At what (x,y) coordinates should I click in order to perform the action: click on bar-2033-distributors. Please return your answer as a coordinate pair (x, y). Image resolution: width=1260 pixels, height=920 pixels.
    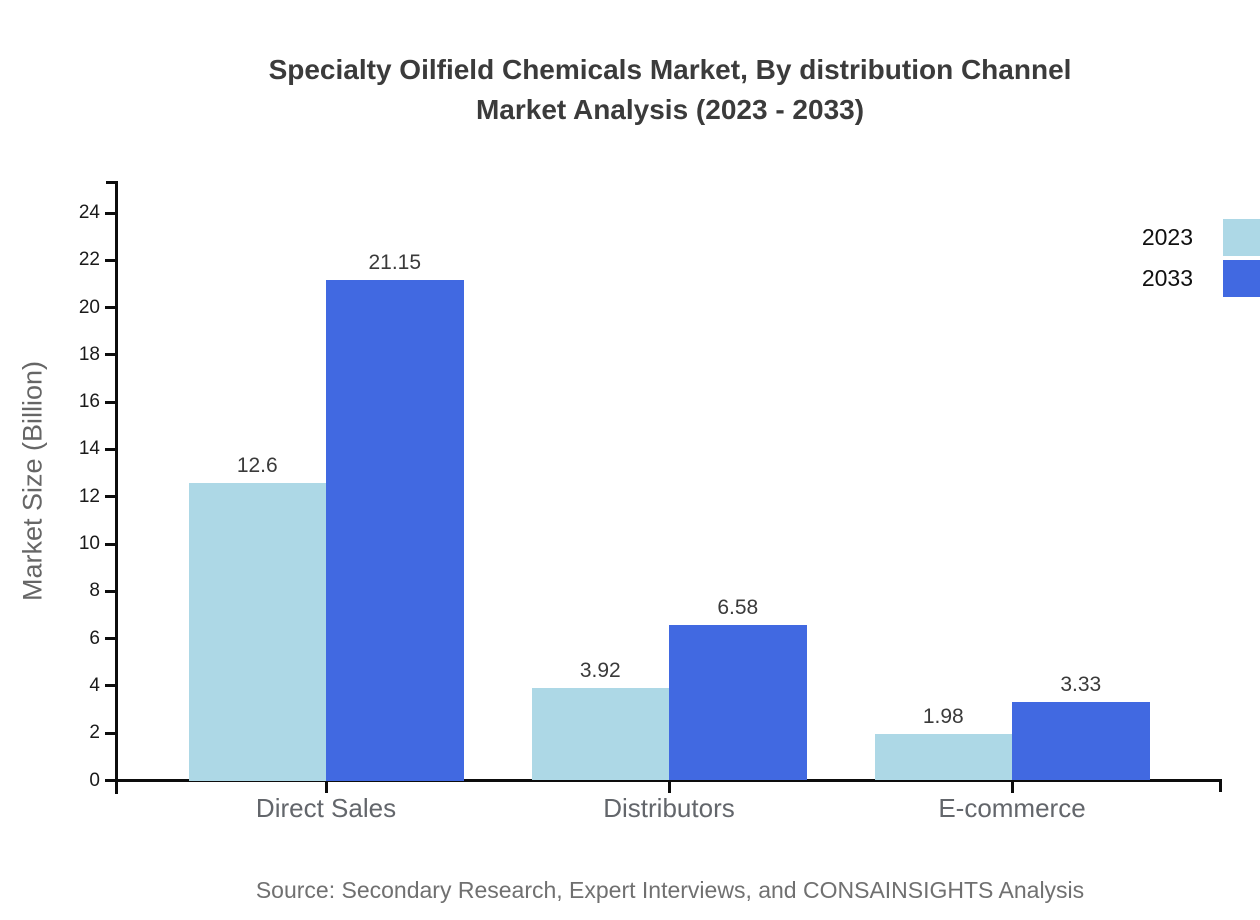
    Looking at the image, I should click on (738, 702).